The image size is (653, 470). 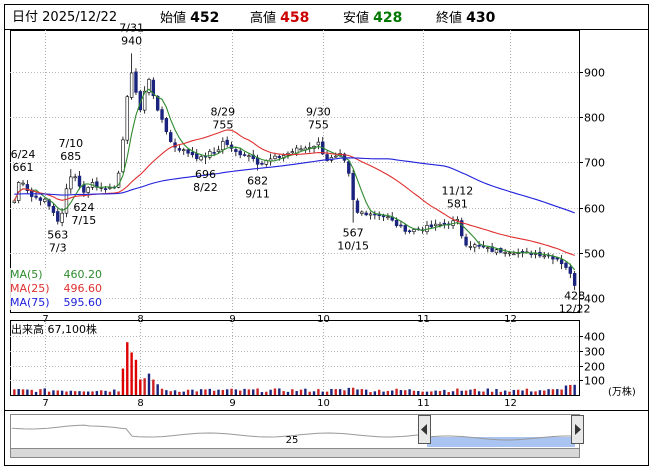 I want to click on annotation-price: 581, so click(x=457, y=203).